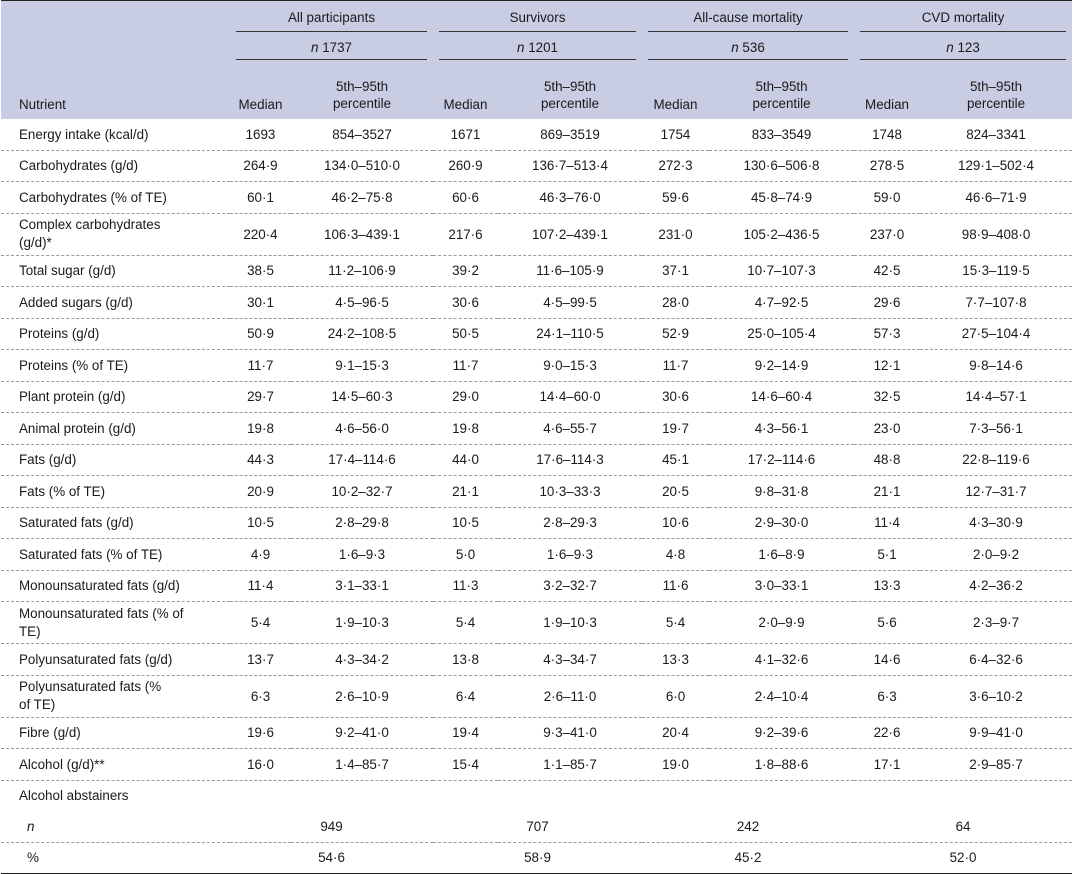  What do you see at coordinates (570, 271) in the screenshot?
I see `percentile-cell: 11·6–105·9` at bounding box center [570, 271].